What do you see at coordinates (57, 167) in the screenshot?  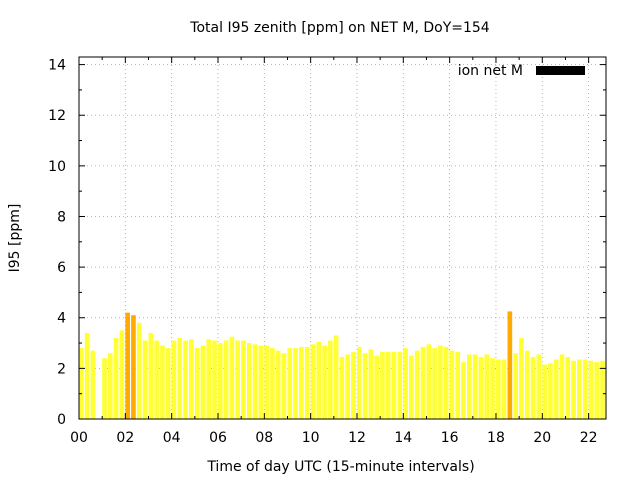 I see `y-tick-label: 10` at bounding box center [57, 167].